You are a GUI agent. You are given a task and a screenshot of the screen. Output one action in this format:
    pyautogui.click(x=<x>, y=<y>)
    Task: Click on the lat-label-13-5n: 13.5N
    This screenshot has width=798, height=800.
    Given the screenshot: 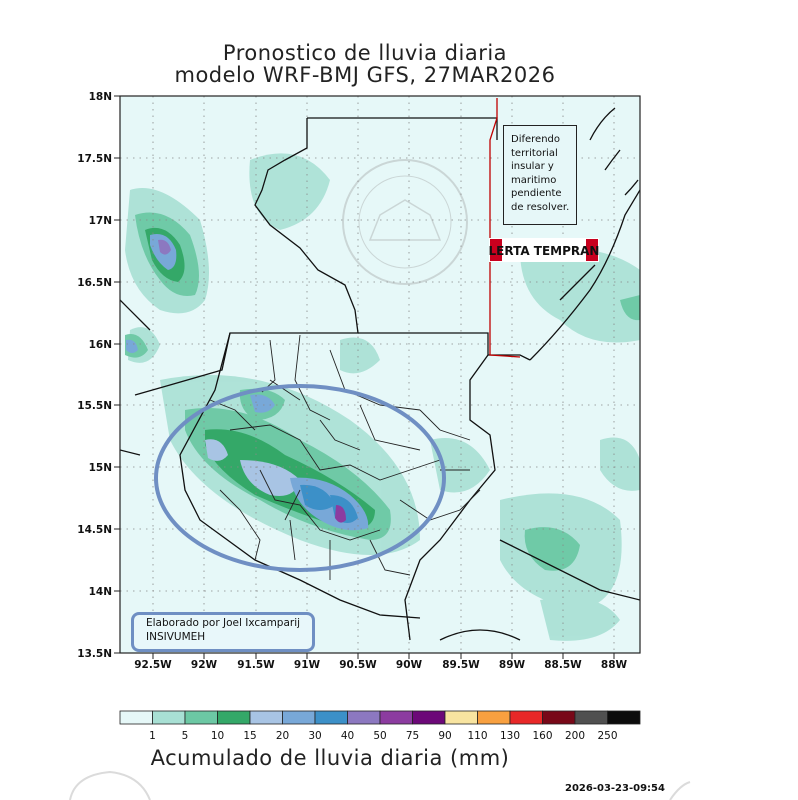 What is the action you would take?
    pyautogui.click(x=94, y=654)
    